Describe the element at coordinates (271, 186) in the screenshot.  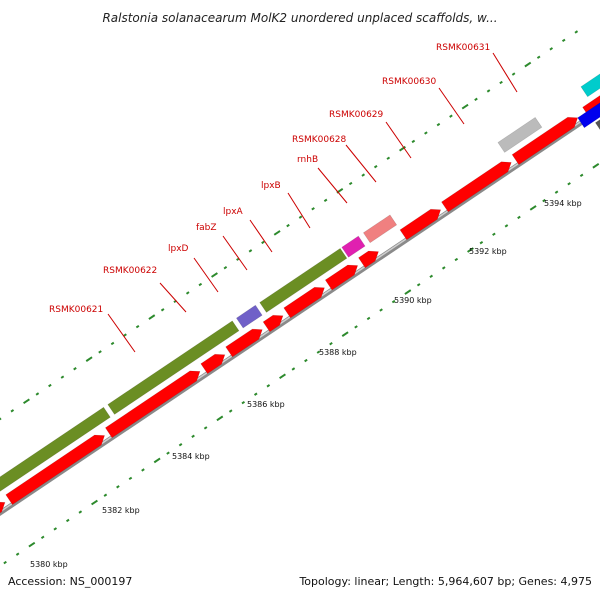
I see `gene-label: lpxB` at that location.